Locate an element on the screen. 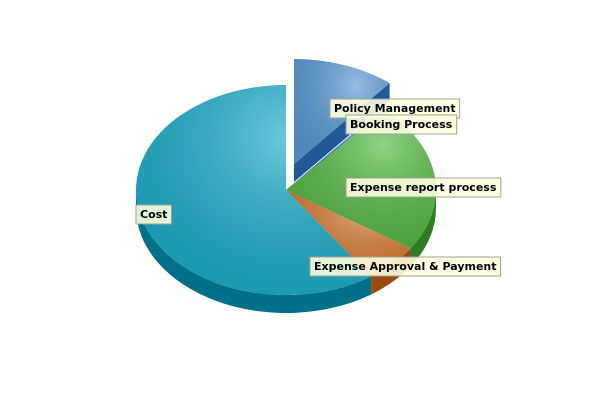 The height and width of the screenshot is (400, 600). label-text: Policy Management is located at coordinates (395, 108).